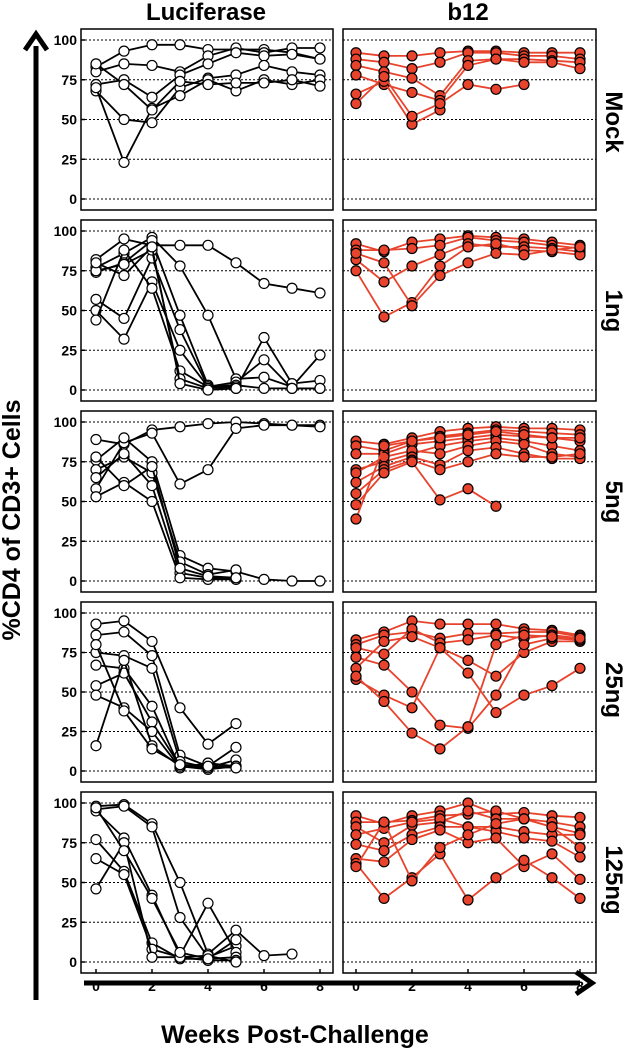 This screenshot has width=636, height=1050. Describe the element at coordinates (73, 390) in the screenshot. I see `y-tick-label: 0` at that location.